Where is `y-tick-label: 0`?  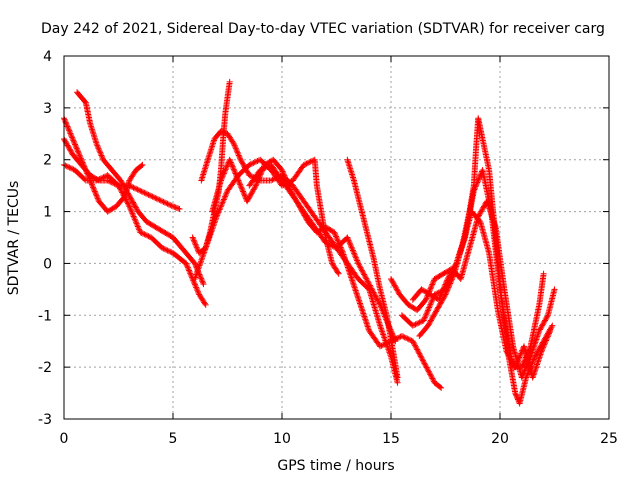
y-tick-label: 0 is located at coordinates (47, 264).